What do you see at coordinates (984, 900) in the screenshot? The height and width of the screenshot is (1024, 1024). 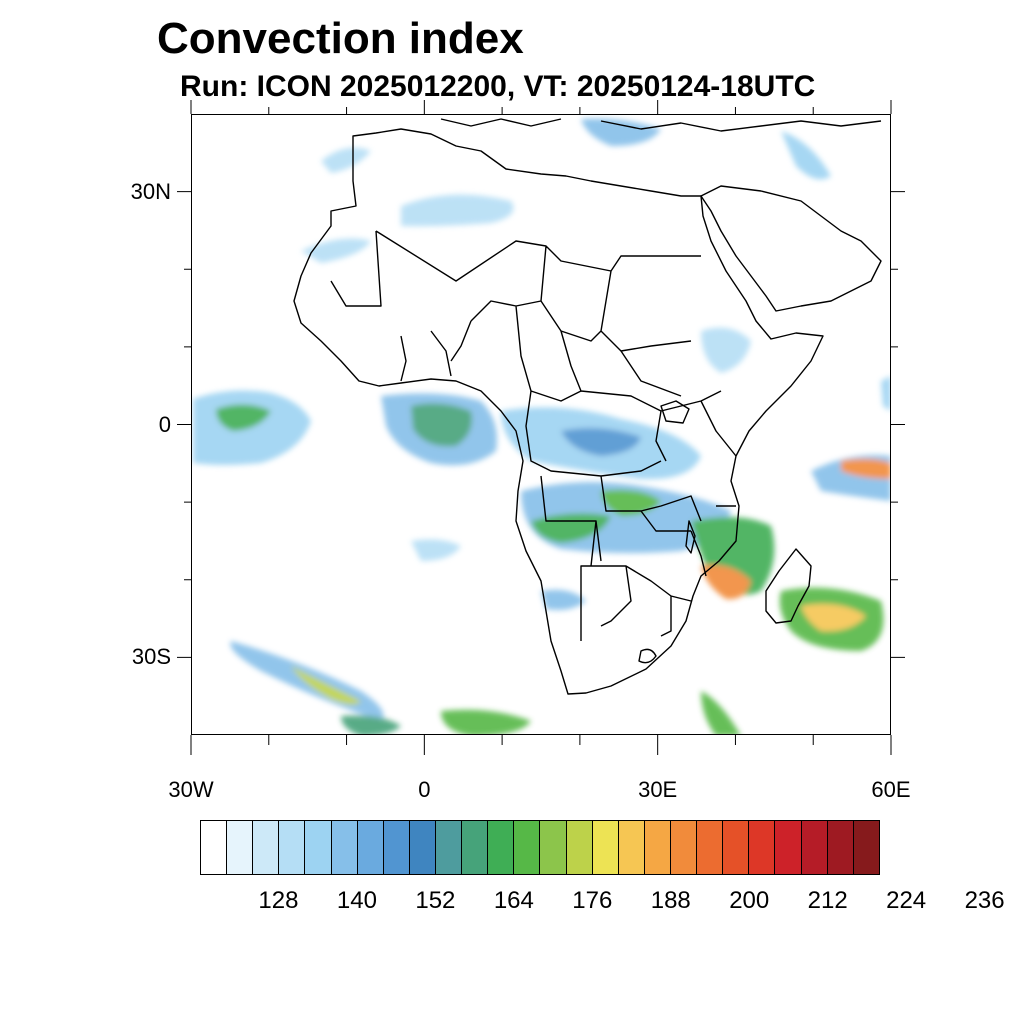 I see `colorbar-label: 236` at bounding box center [984, 900].